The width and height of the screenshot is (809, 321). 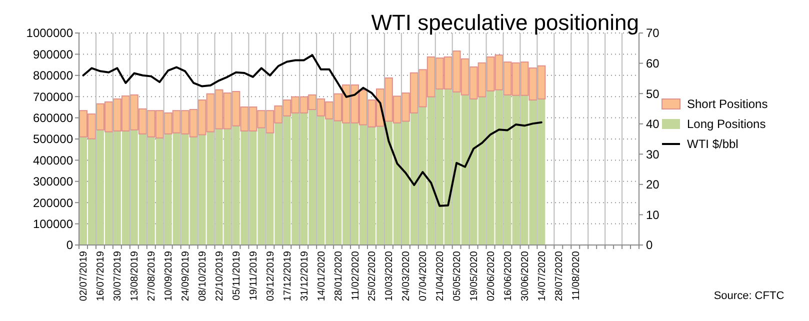 What do you see at coordinates (508, 276) in the screenshot?
I see `x-tick-label: 16/06/2020` at bounding box center [508, 276].